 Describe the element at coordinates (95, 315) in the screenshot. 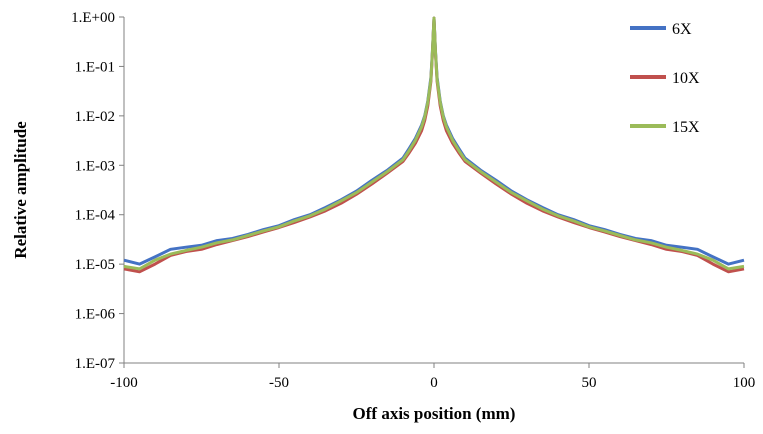

I see `y-tick-label: 1.E-06` at that location.